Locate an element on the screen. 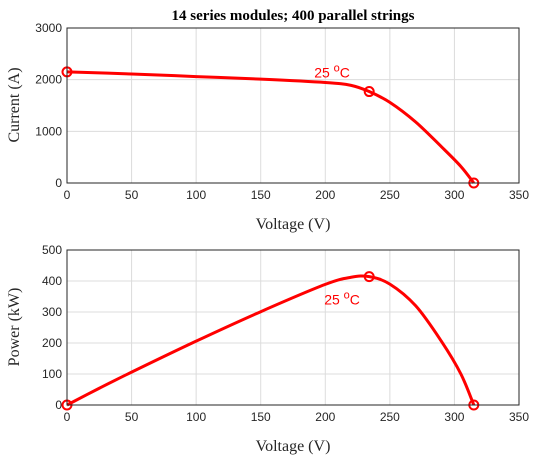  y-tick-label: 300 is located at coordinates (52, 312).